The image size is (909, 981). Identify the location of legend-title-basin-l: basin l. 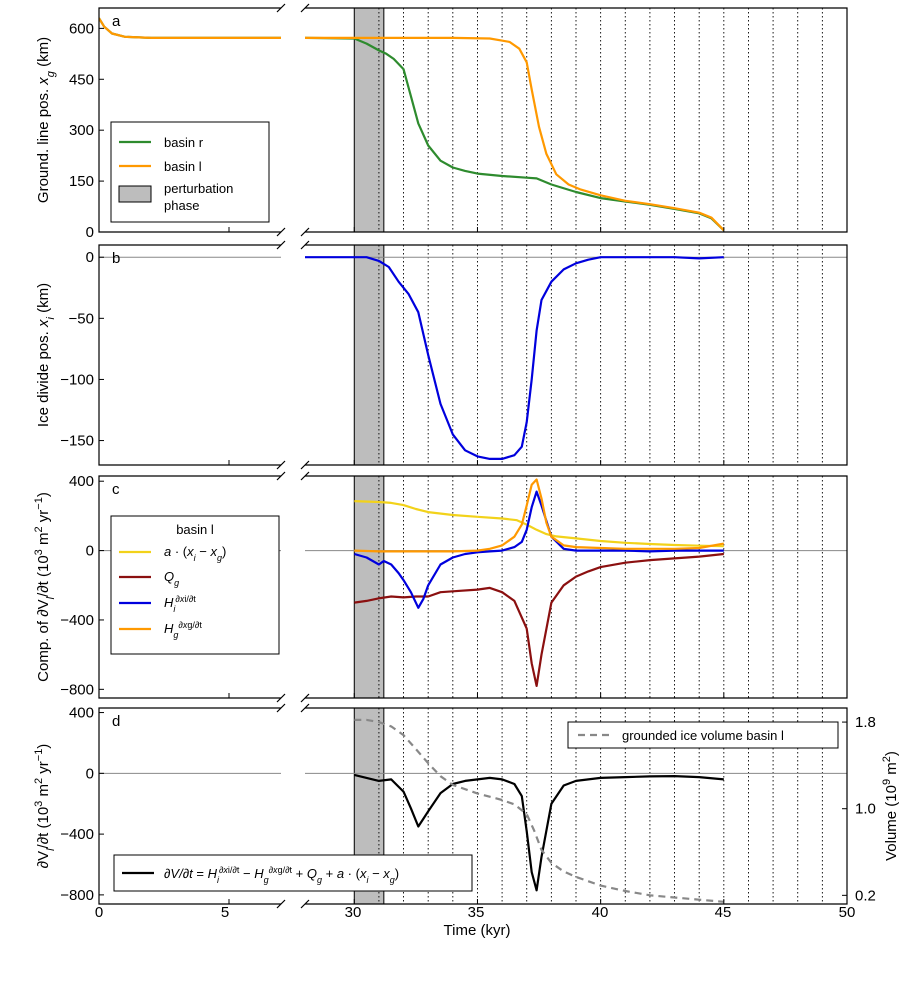
(195, 529).